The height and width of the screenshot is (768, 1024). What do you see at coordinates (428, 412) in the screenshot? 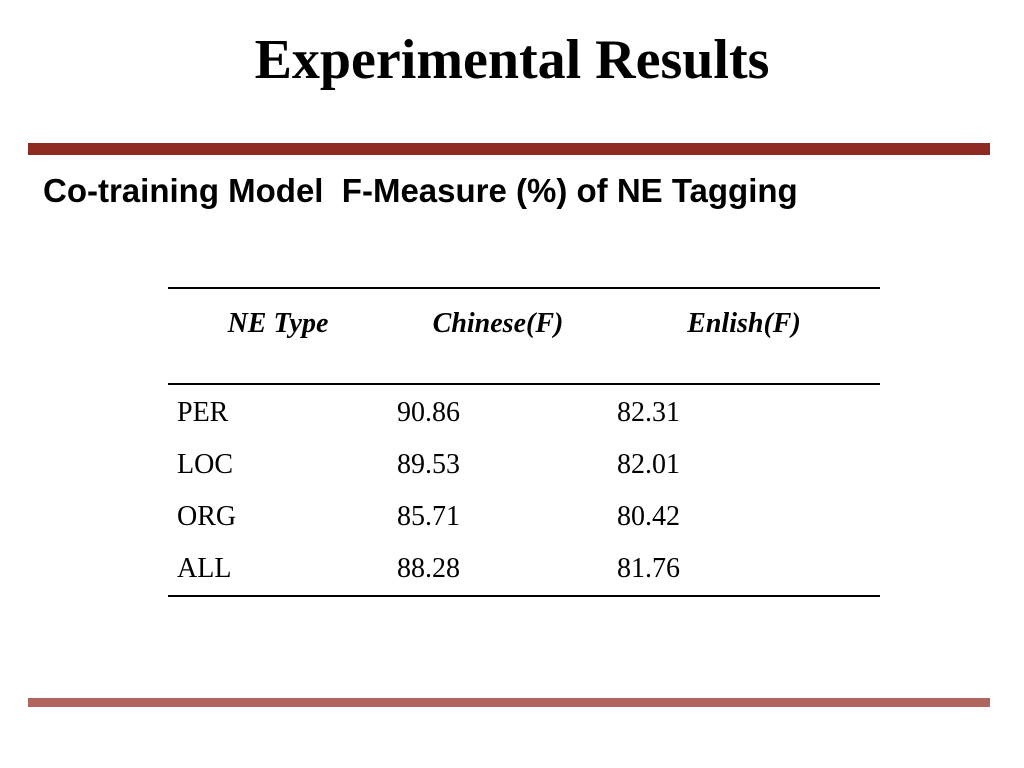
I see `cell-chinese: 90.86` at bounding box center [428, 412].